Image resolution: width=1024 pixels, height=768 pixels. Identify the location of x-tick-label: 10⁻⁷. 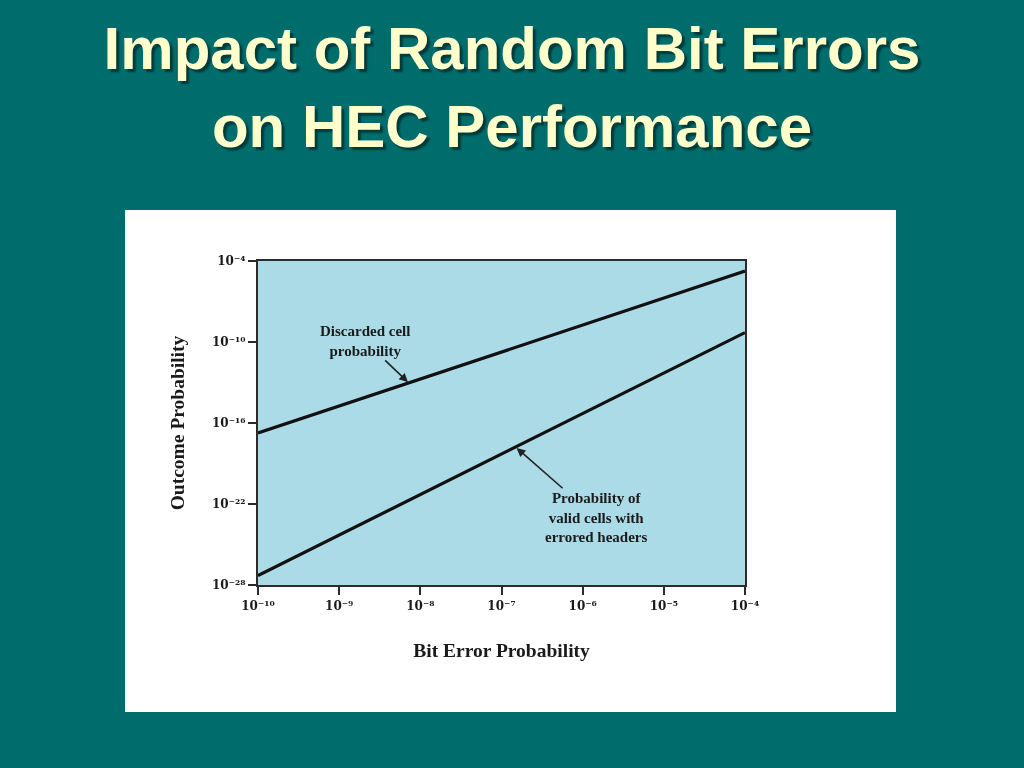
(501, 605).